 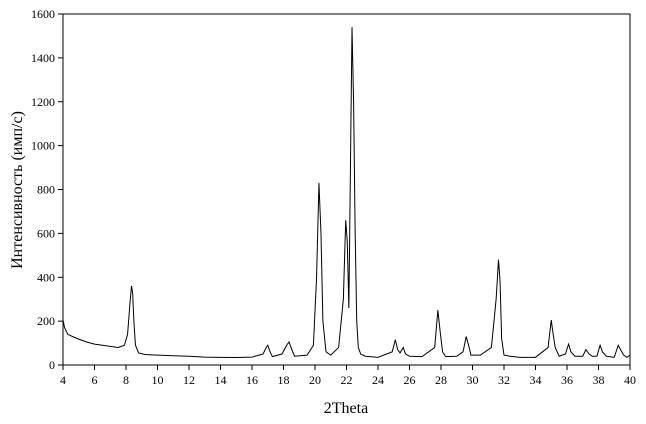 I want to click on x-tick-label: 26, so click(x=410, y=380).